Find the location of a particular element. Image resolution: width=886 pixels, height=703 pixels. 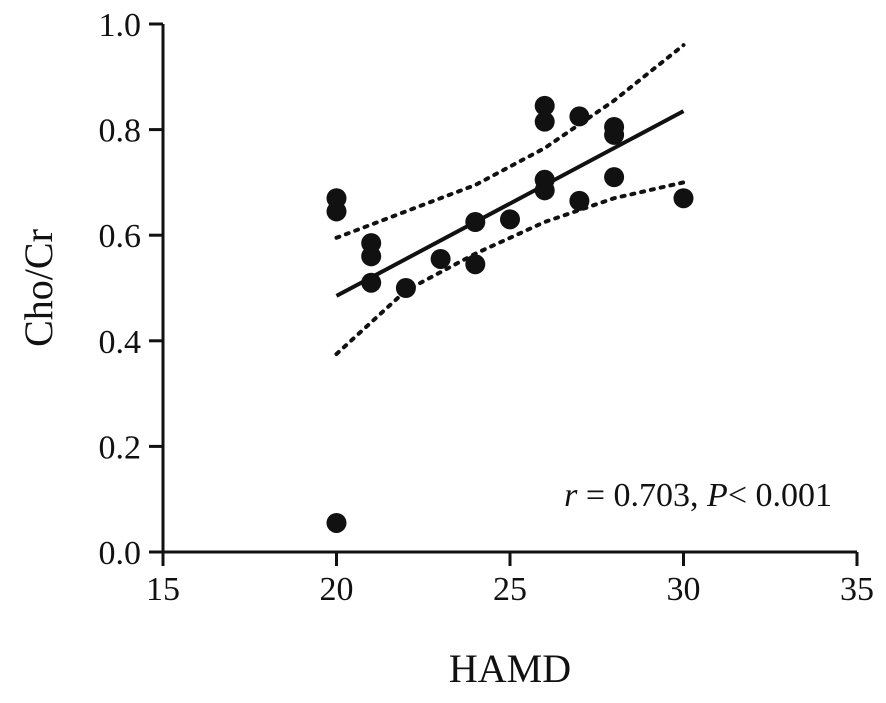

regression-line is located at coordinates (510, 203).